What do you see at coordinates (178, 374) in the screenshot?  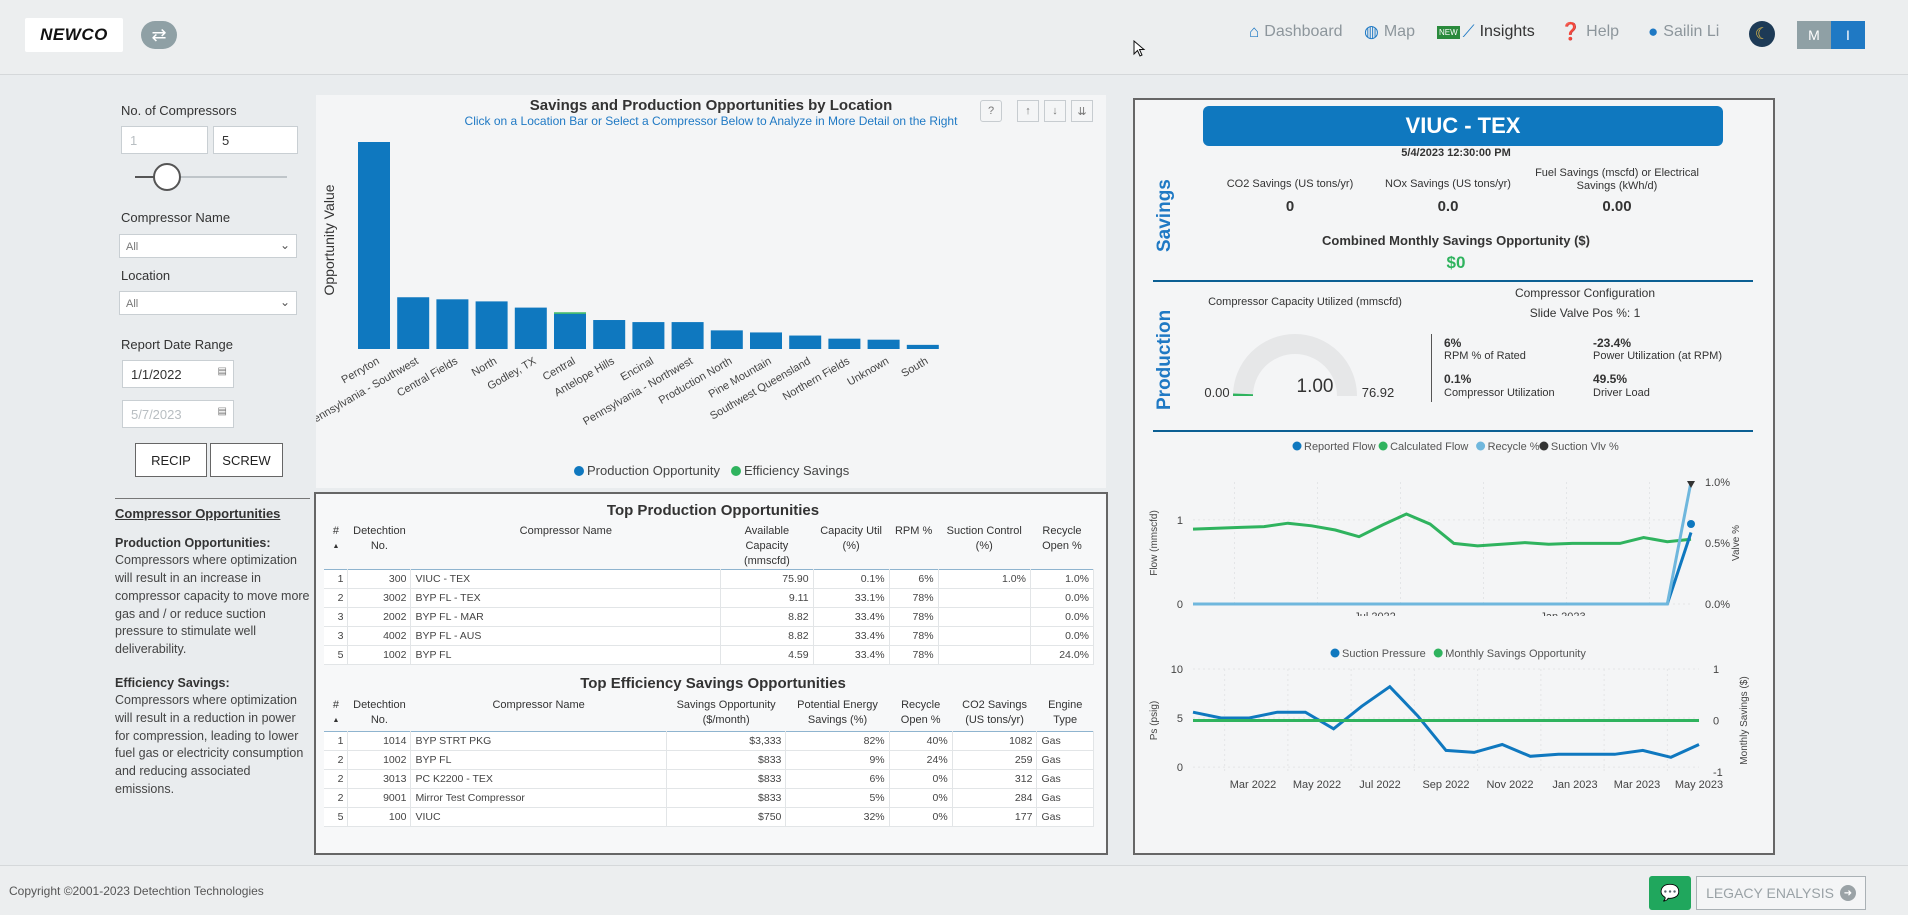 I see `date-start-input: 1/1/2022 ▤` at bounding box center [178, 374].